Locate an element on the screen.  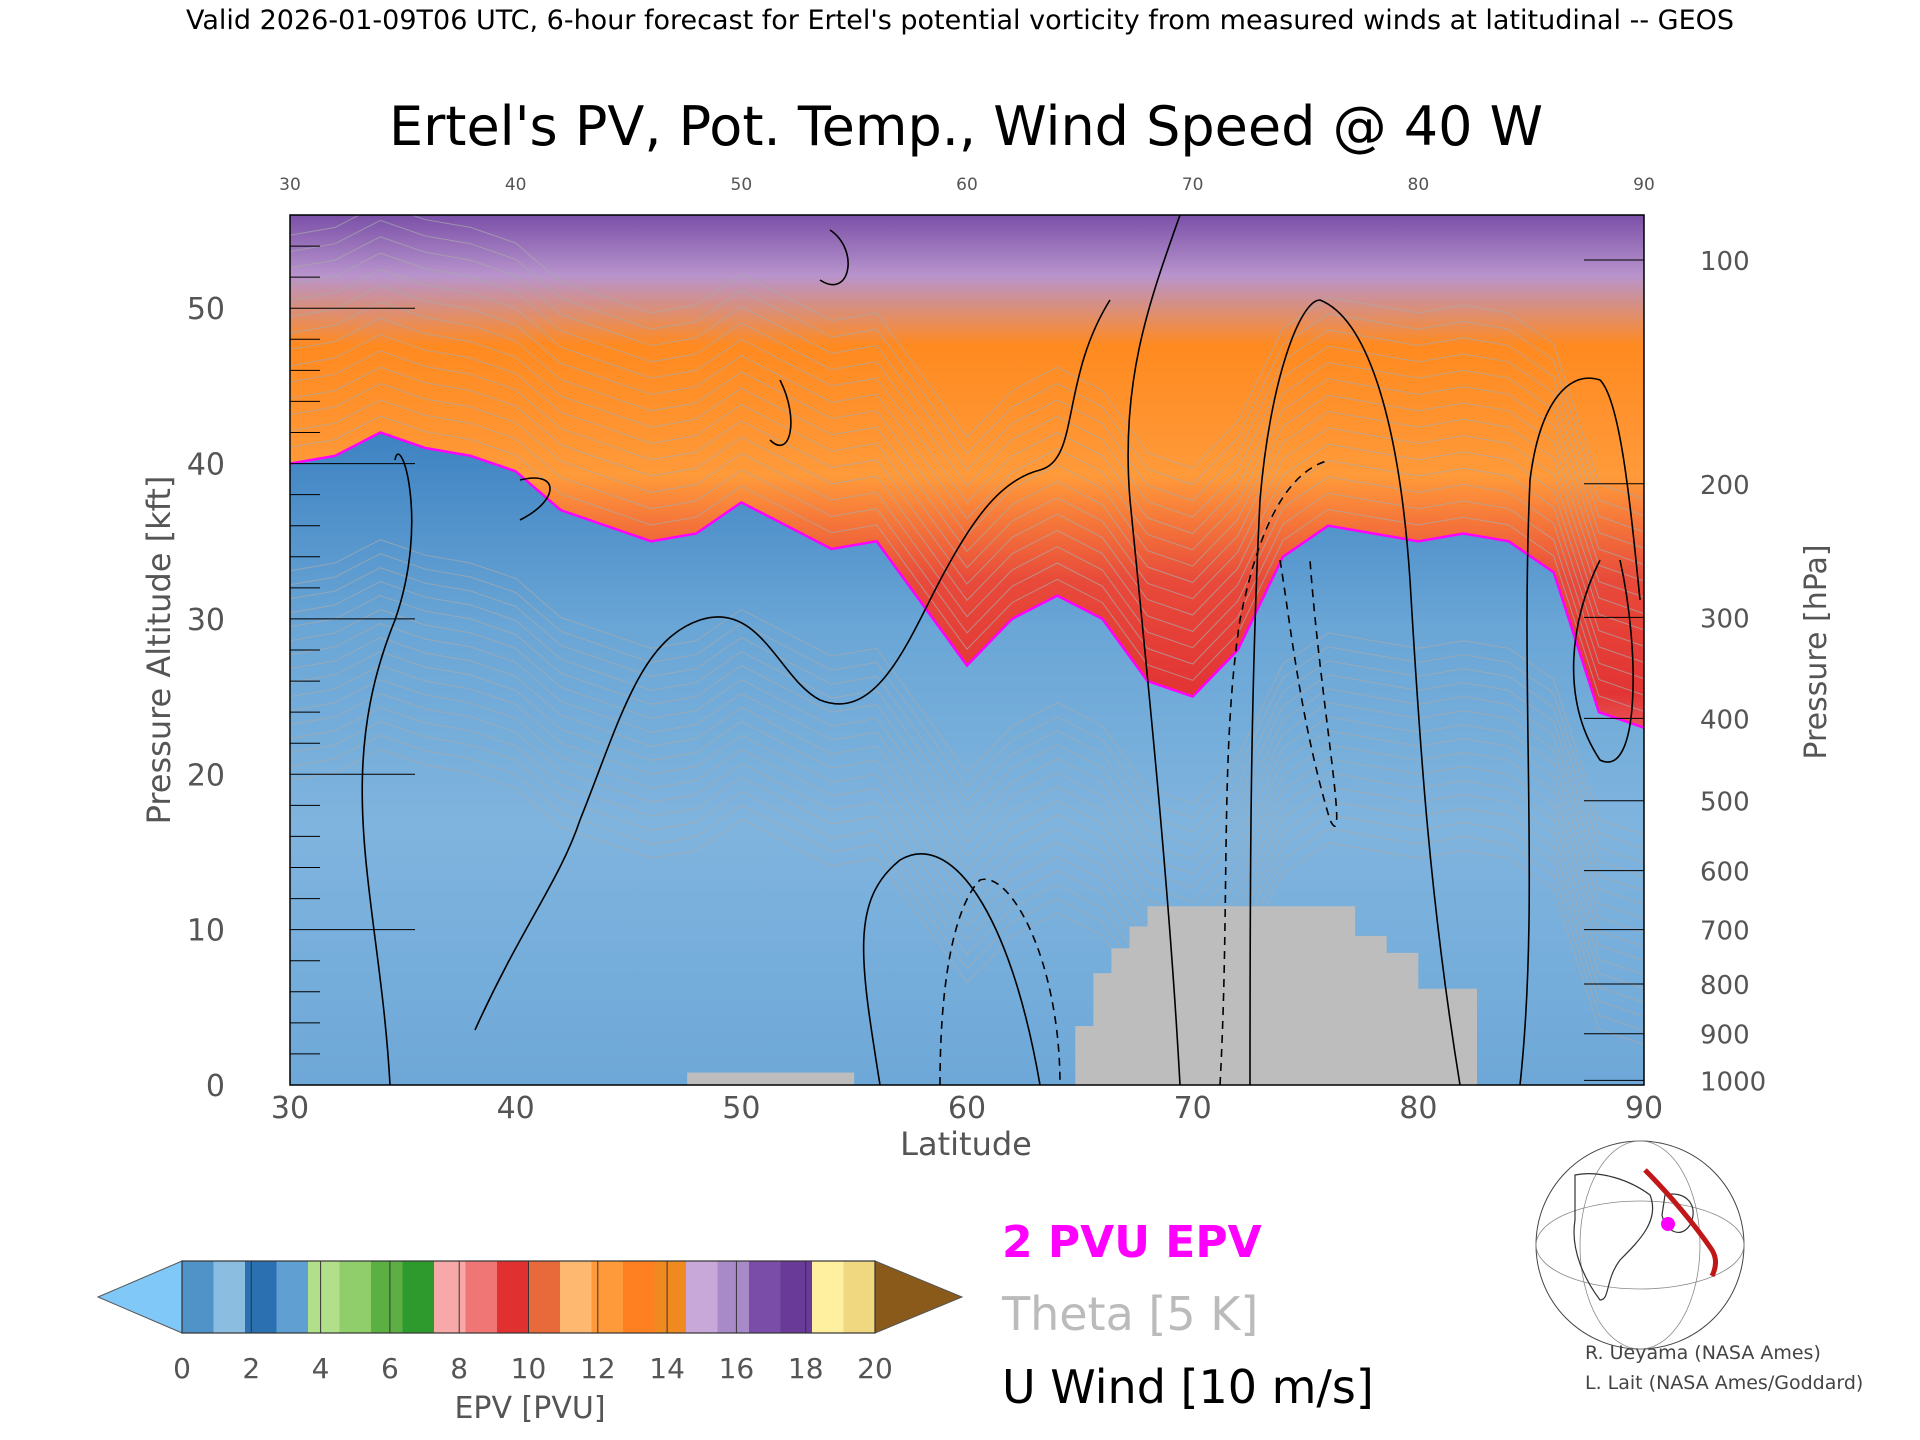
colorbar-below-arrow is located at coordinates (139, 1297).